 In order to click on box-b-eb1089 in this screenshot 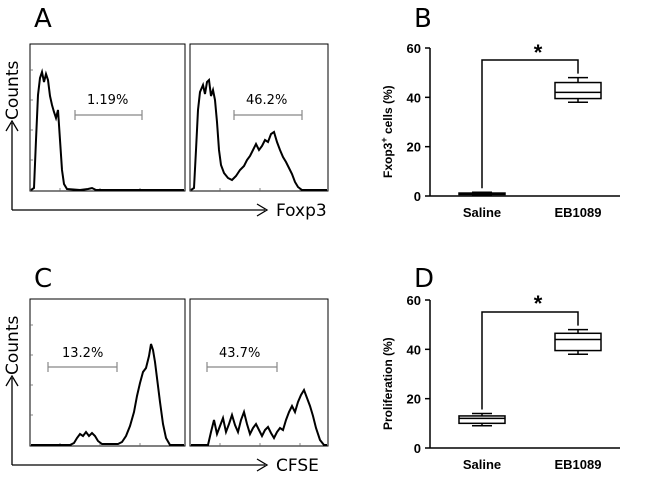, I will do `click(578, 90)`.